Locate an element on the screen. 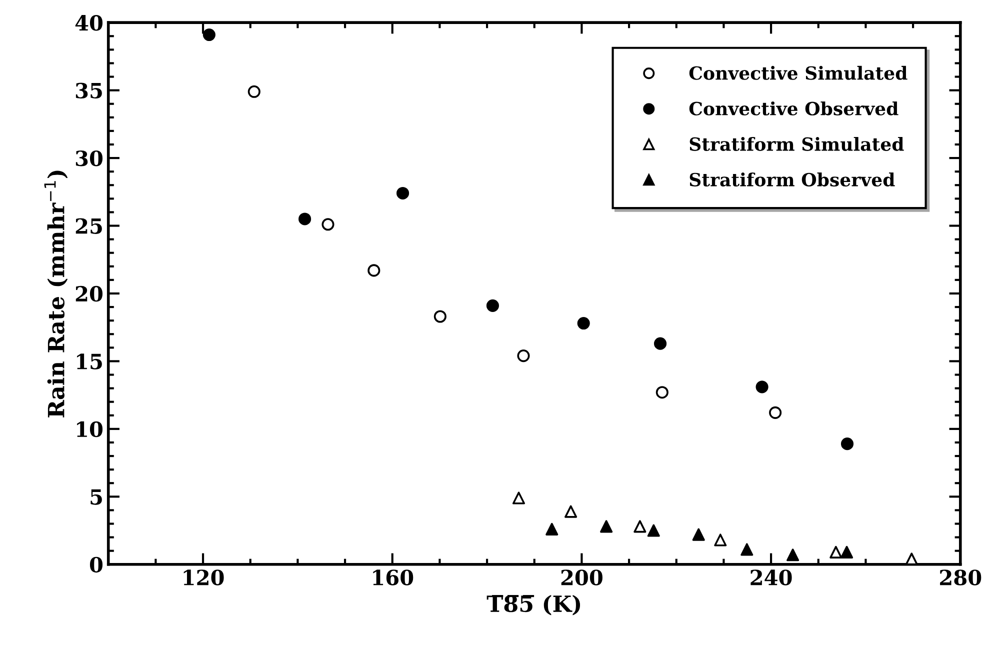 The width and height of the screenshot is (985, 645). y-axis-title: Rain Rate (mmhr$^{−1}$) is located at coordinates (56, 294).